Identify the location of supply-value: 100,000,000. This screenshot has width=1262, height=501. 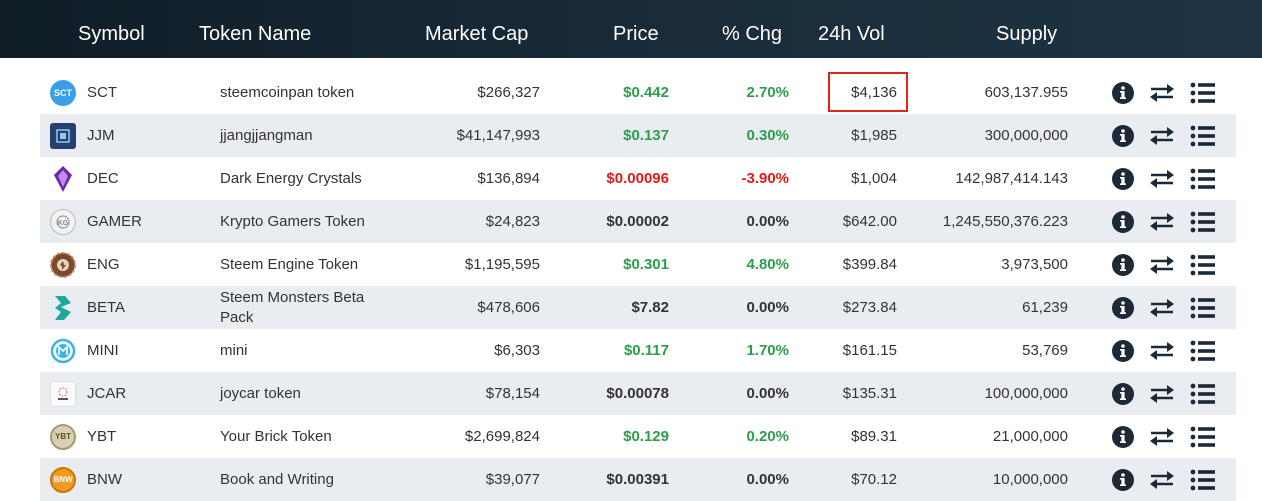
(1026, 393).